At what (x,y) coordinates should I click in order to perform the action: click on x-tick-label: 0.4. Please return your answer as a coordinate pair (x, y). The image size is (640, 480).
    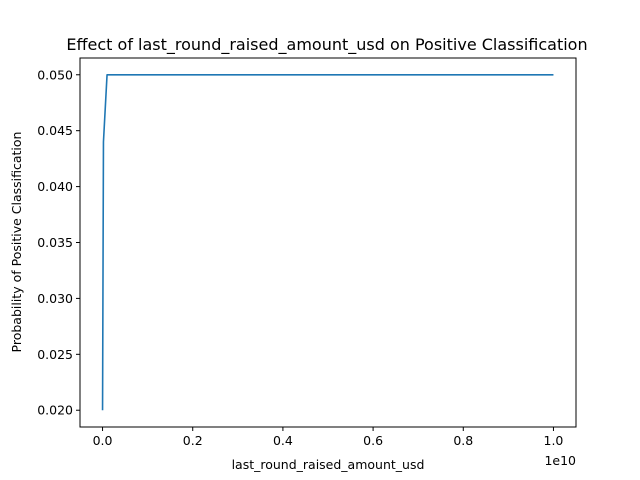
    Looking at the image, I should click on (283, 440).